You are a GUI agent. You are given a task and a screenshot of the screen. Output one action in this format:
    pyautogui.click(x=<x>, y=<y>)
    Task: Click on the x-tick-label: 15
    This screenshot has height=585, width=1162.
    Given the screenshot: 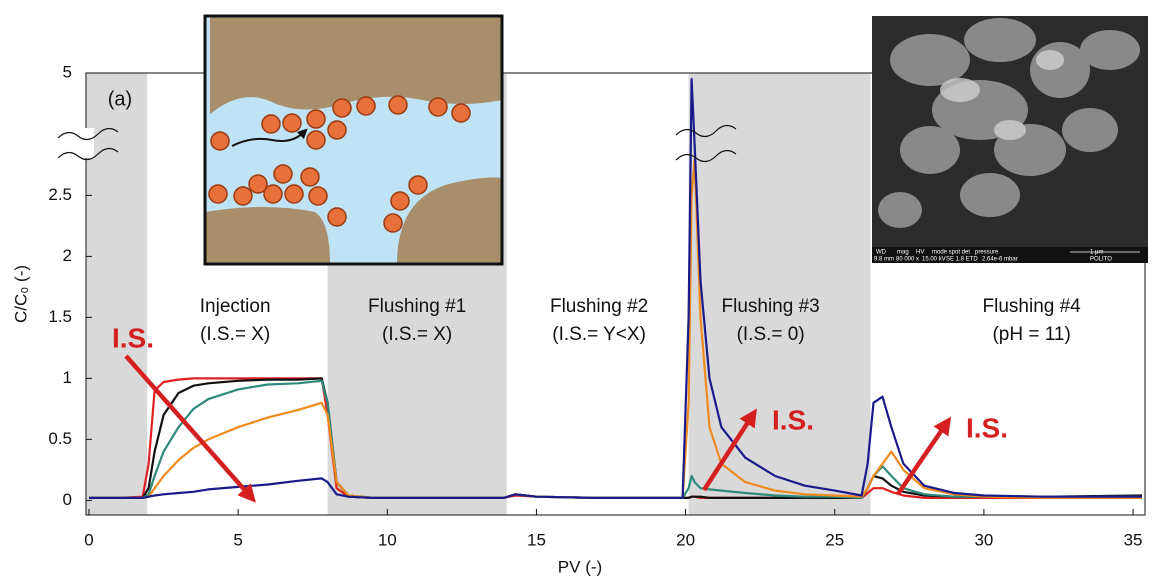 What is the action you would take?
    pyautogui.click(x=536, y=539)
    